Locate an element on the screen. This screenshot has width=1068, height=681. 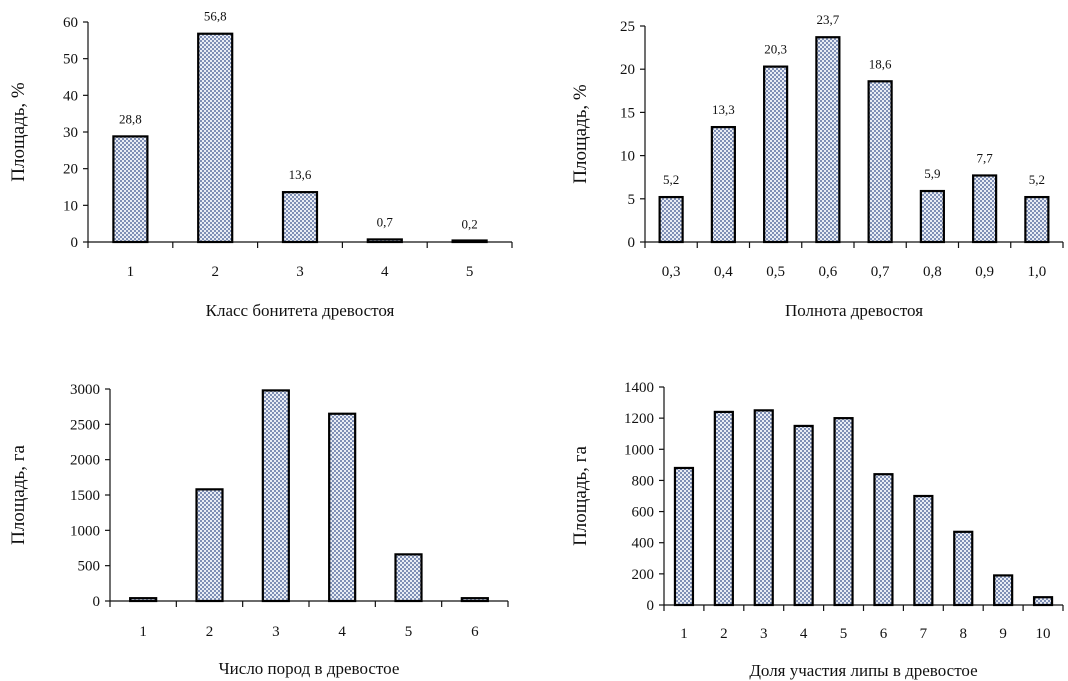
x-tick-label: 0,8 is located at coordinates (932, 272).